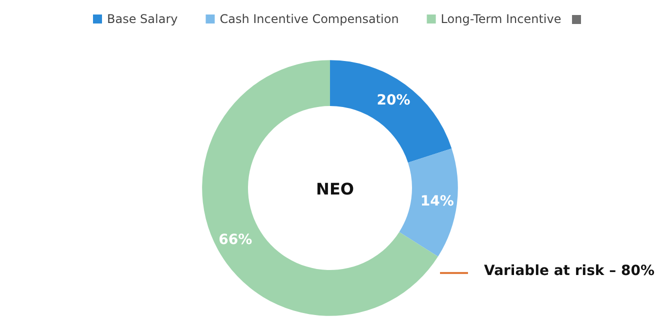  What do you see at coordinates (501, 19) in the screenshot?
I see `legend-label: Long-Term Incentive` at bounding box center [501, 19].